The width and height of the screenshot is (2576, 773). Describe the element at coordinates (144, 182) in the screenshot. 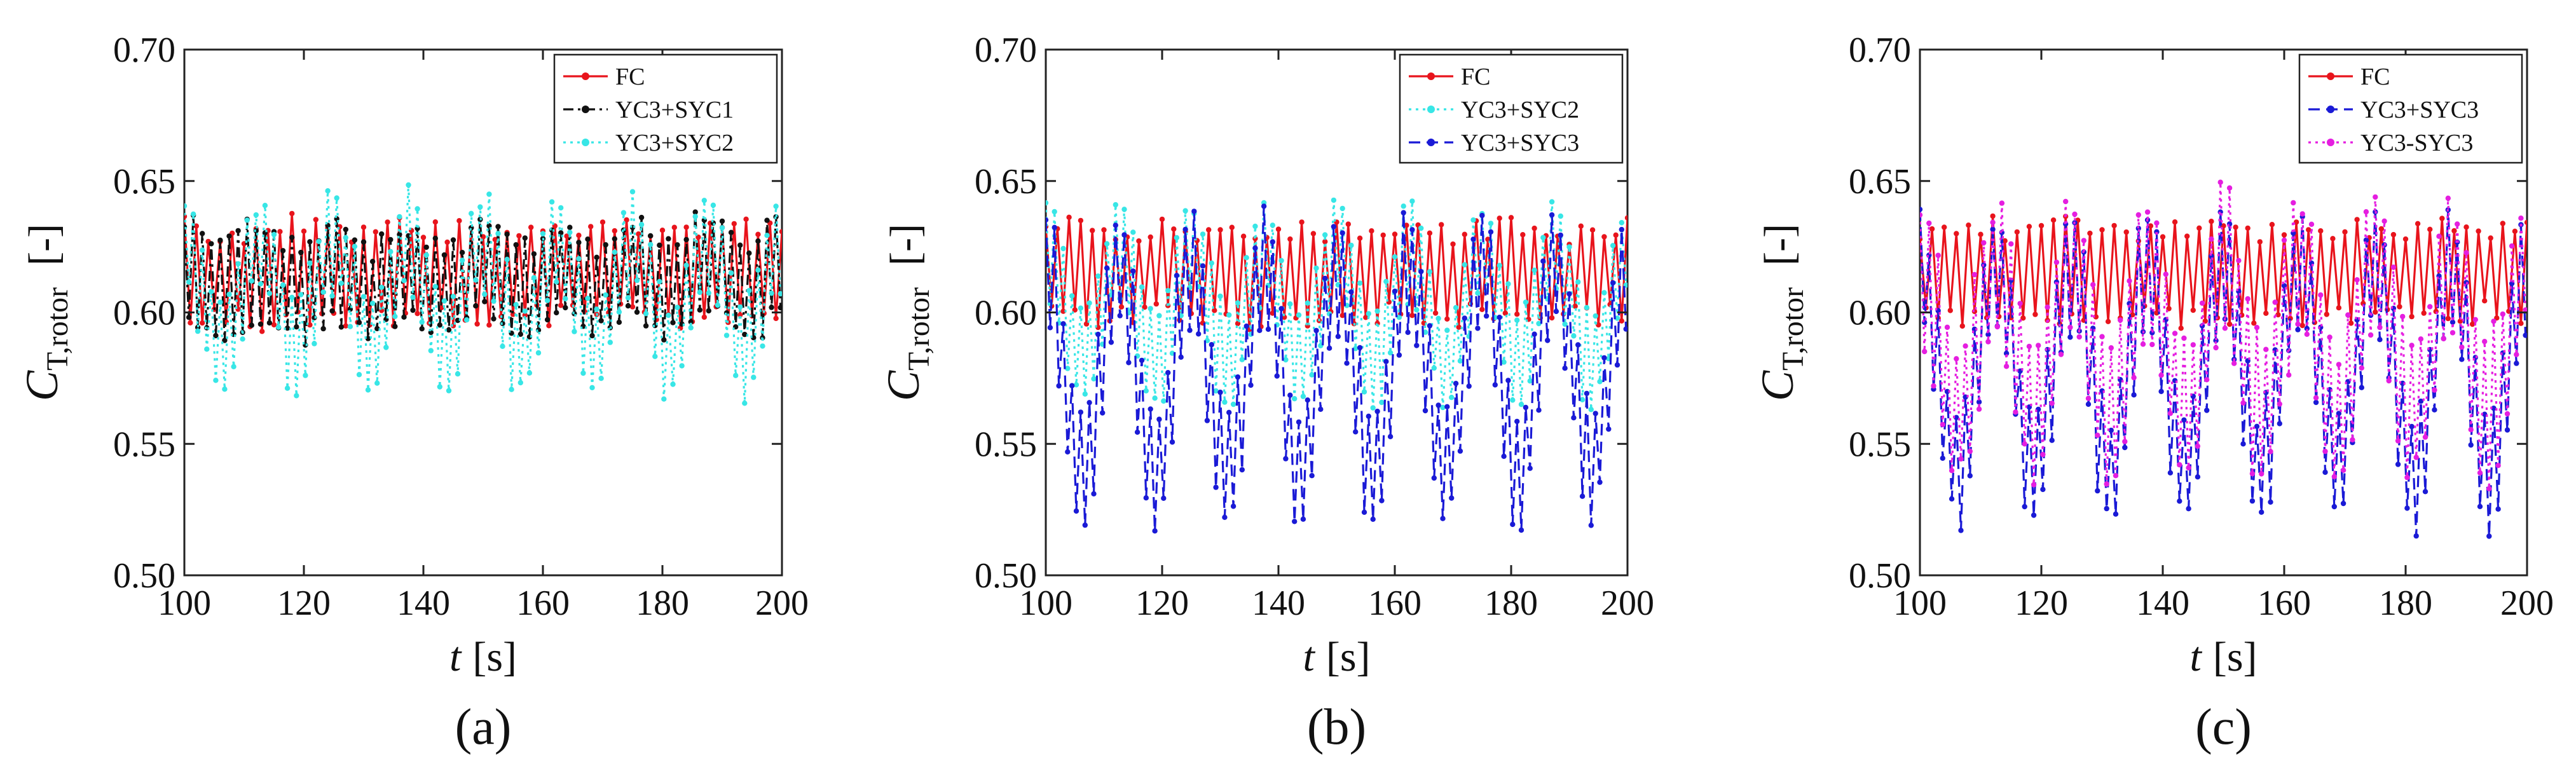

I see `y-tick-label: 0.65` at that location.